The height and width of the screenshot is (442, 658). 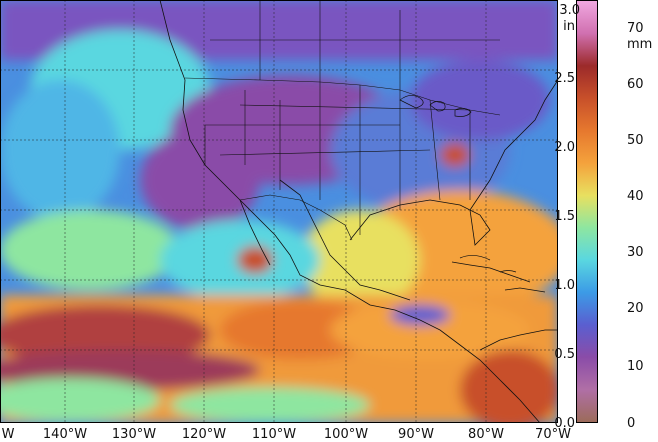 I want to click on inches-unit: in, so click(x=569, y=26).